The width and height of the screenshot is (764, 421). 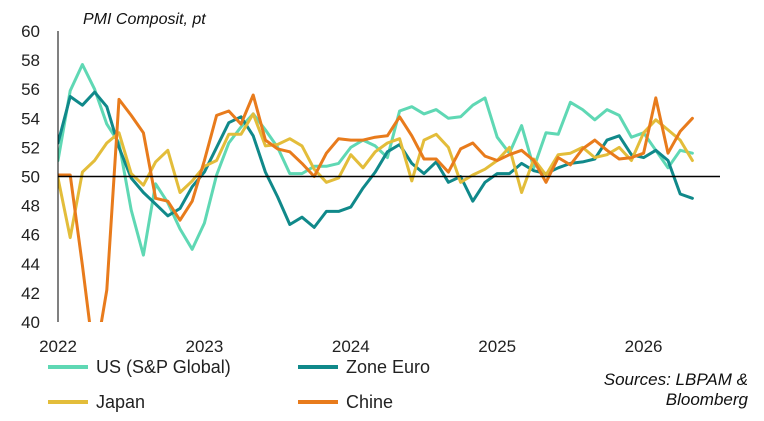 I want to click on y-tick-label: 58, so click(x=30, y=60).